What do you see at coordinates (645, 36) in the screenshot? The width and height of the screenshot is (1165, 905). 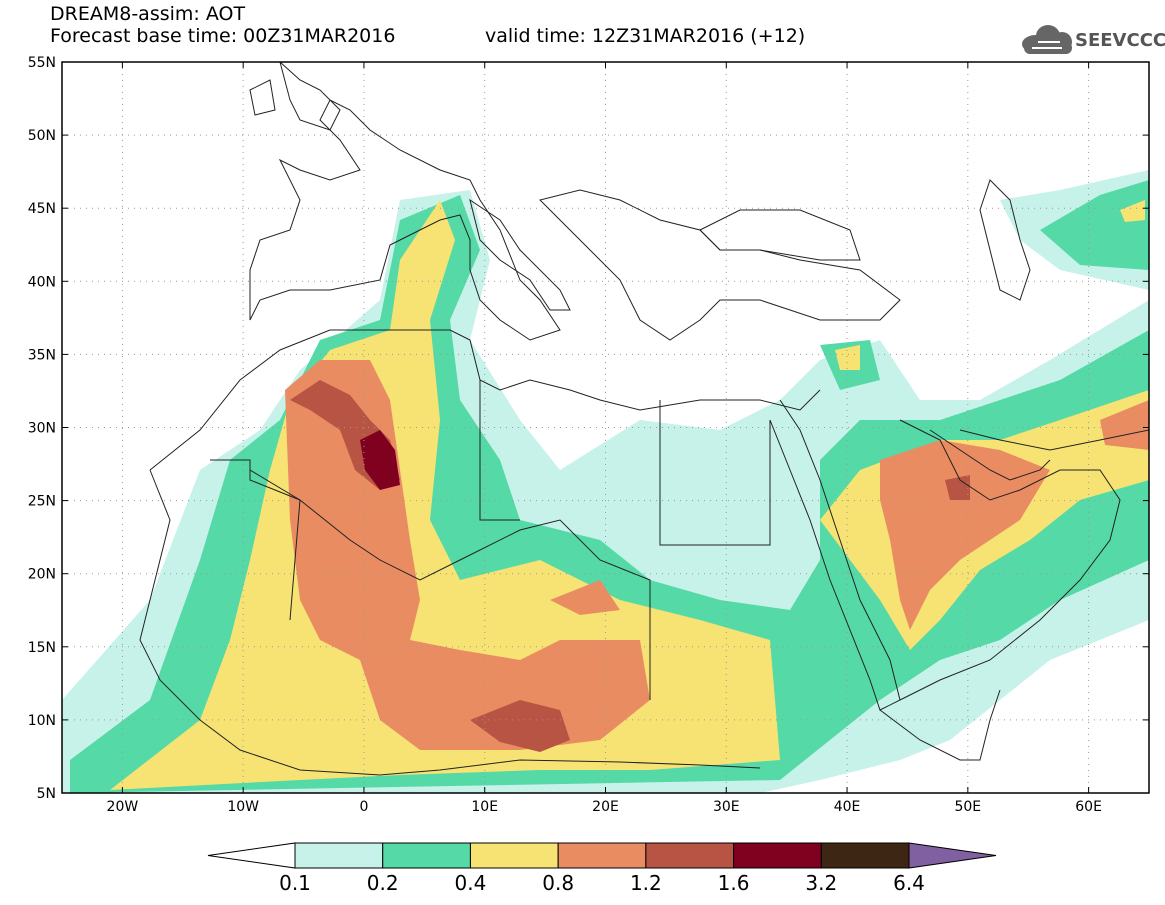 I see `valid-time: valid time: 12Z31MAR2016 (+12)` at bounding box center [645, 36].